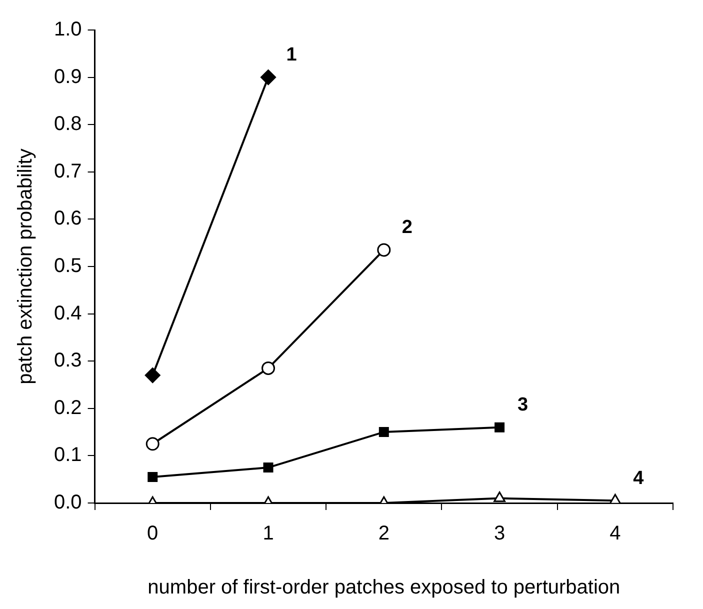 The height and width of the screenshot is (609, 703). Describe the element at coordinates (68, 266) in the screenshot. I see `y-tick-label: 0.5` at that location.